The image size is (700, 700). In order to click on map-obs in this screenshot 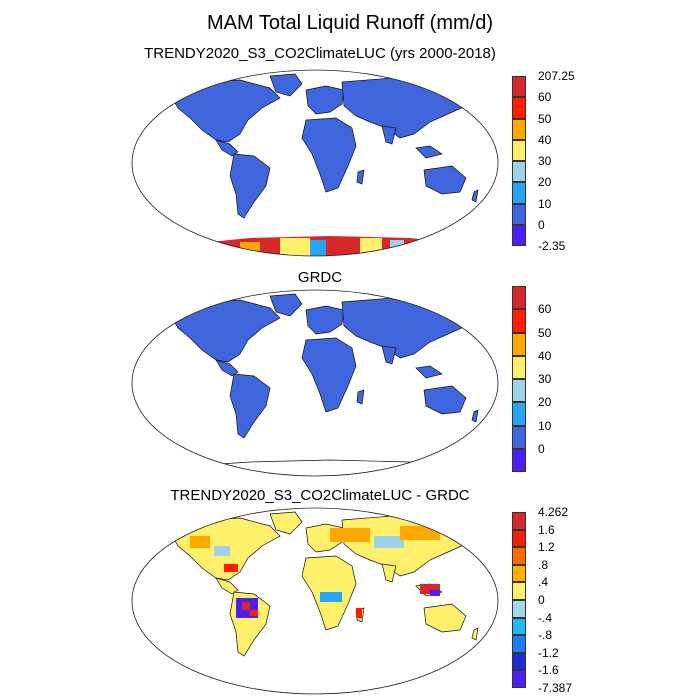, I will do `click(315, 383)`.